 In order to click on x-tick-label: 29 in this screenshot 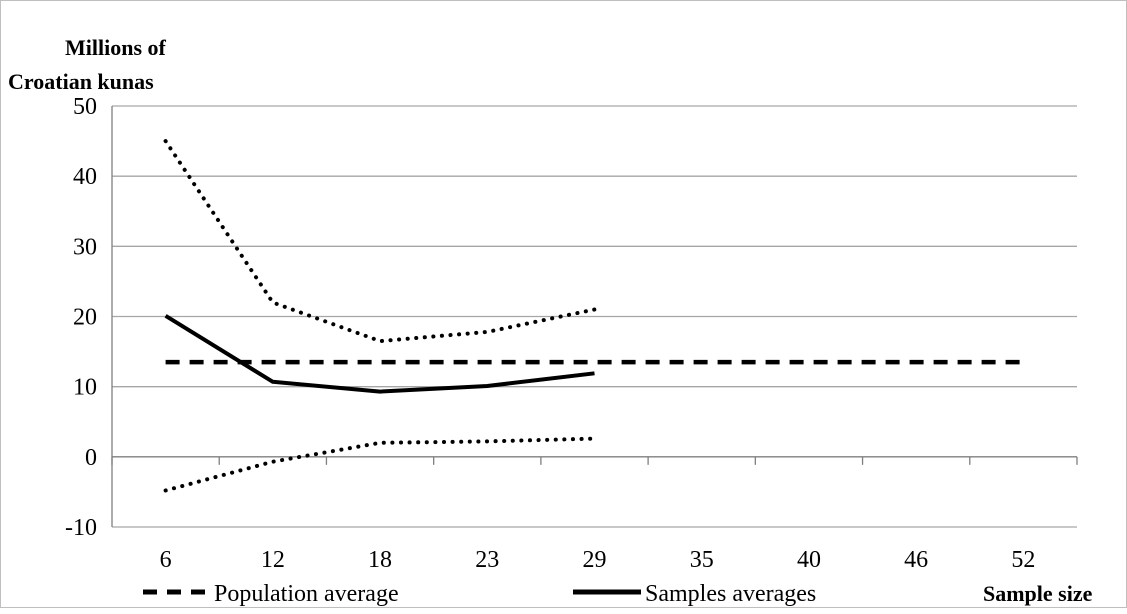, I will do `click(595, 560)`.